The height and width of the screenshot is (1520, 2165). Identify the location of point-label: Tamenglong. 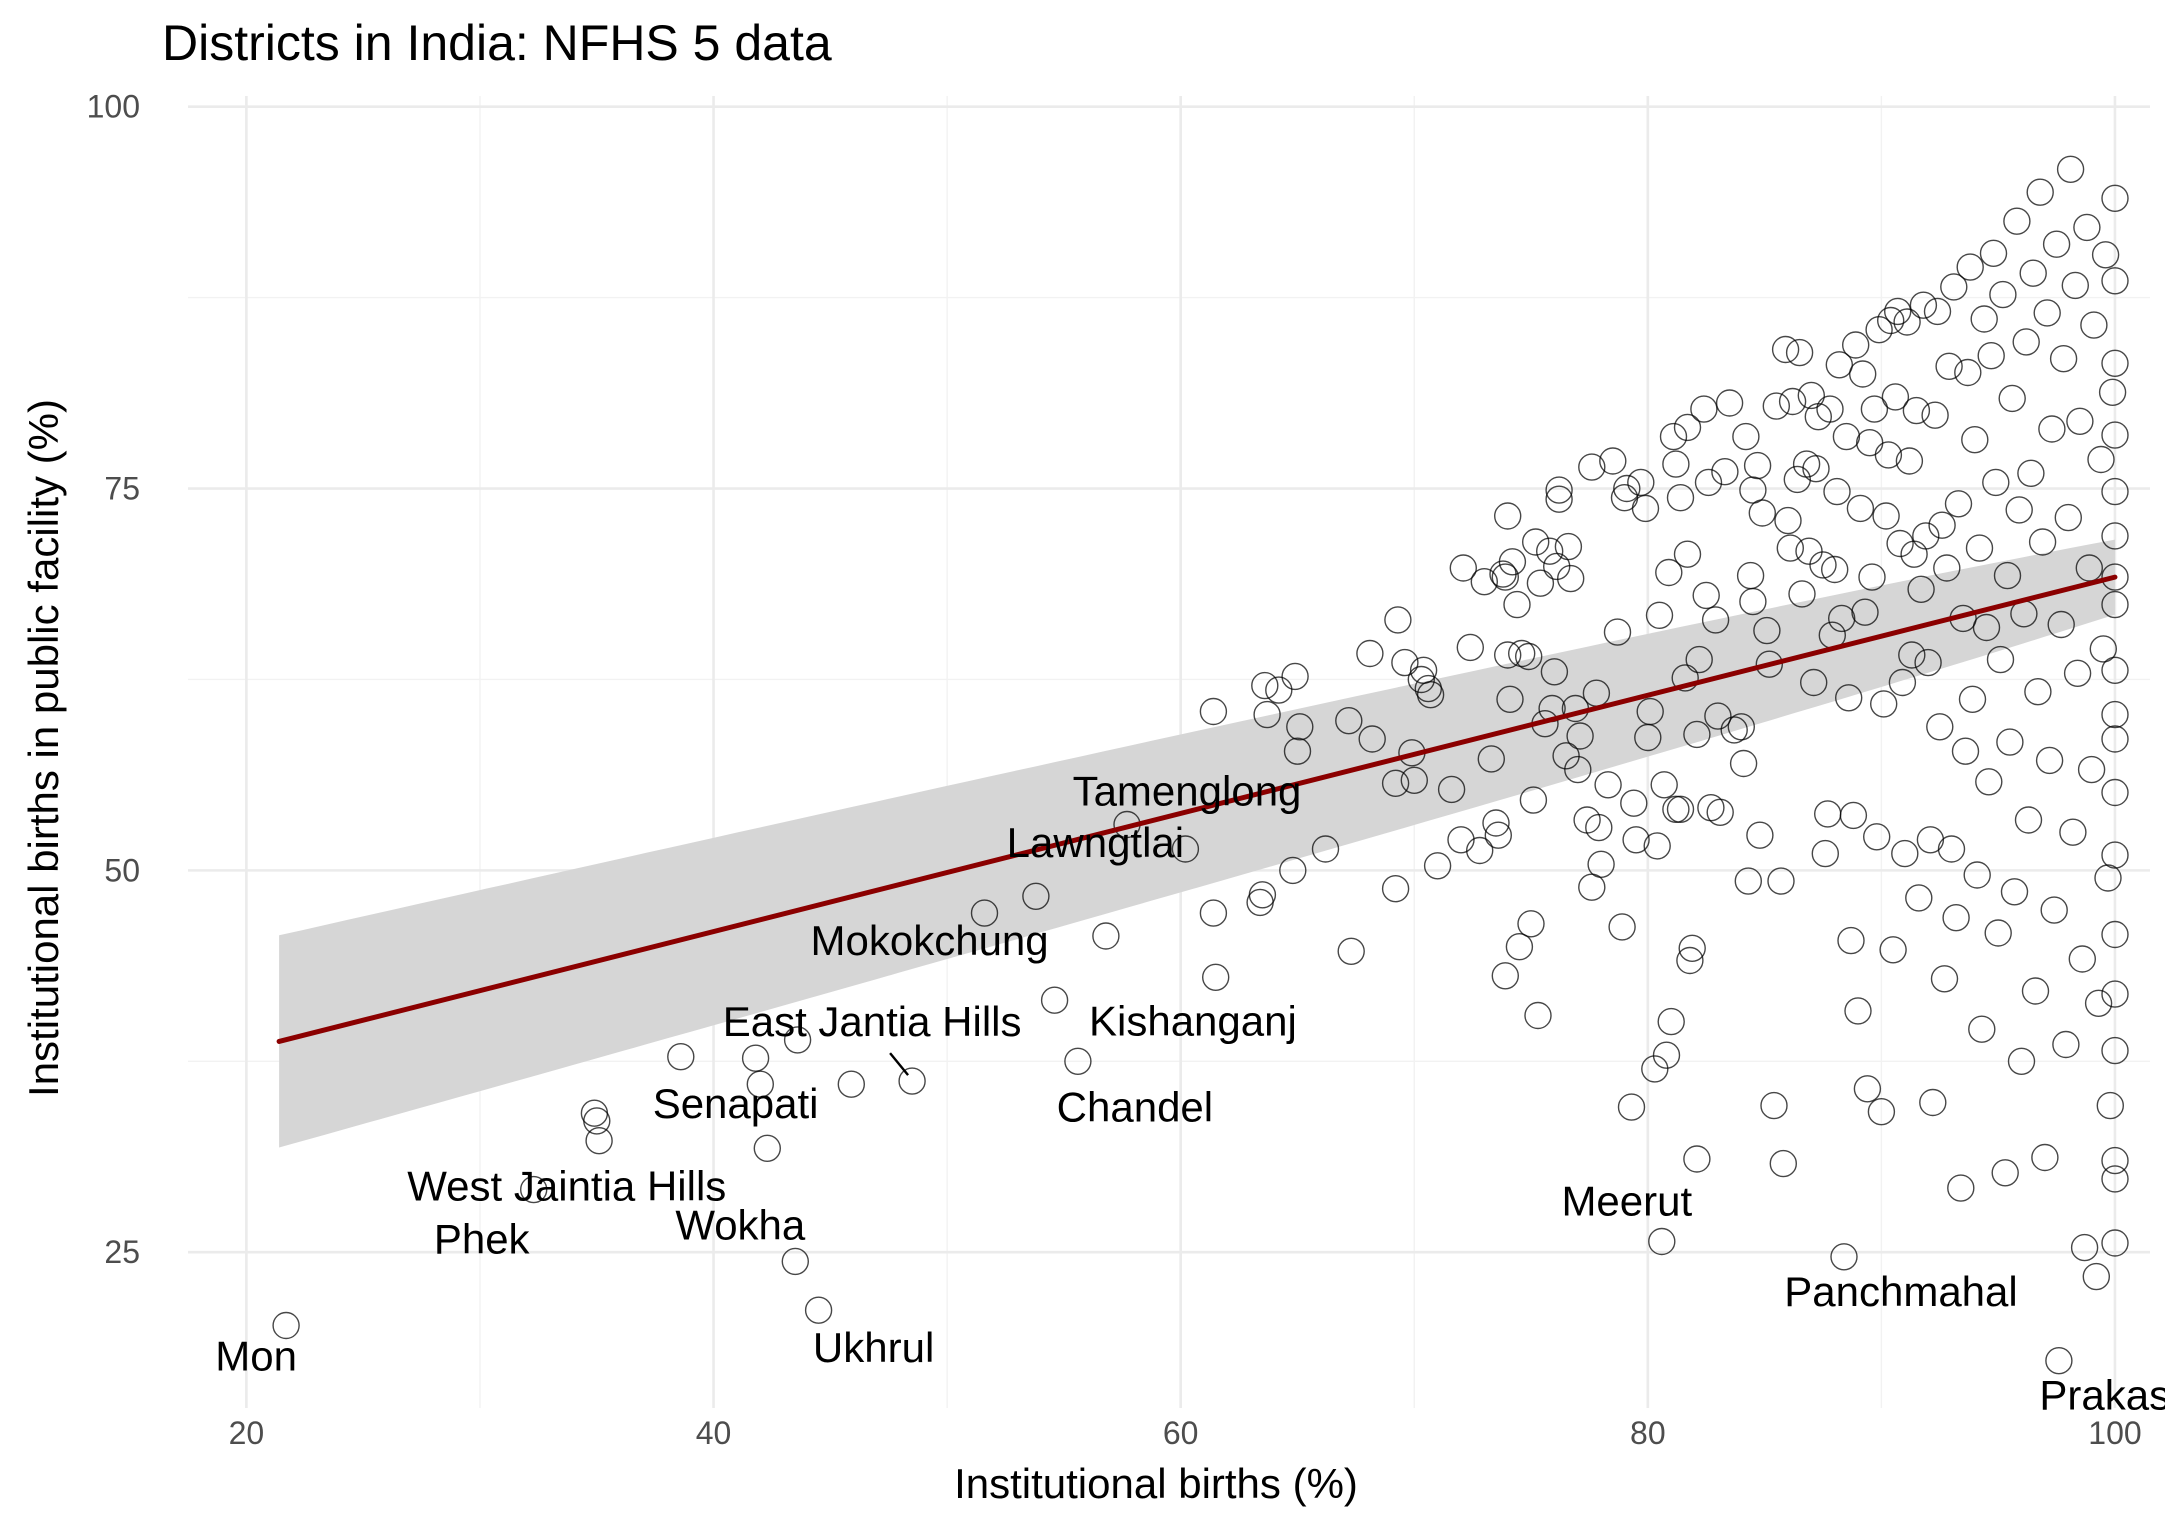
(1187, 791).